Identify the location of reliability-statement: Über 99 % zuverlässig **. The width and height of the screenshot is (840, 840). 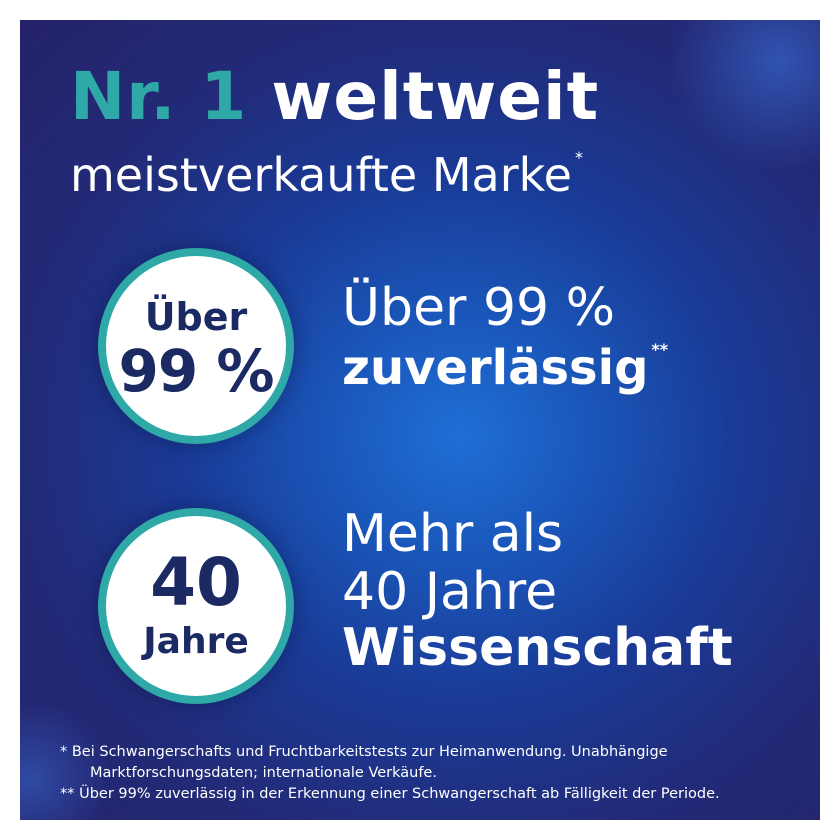
(505, 337).